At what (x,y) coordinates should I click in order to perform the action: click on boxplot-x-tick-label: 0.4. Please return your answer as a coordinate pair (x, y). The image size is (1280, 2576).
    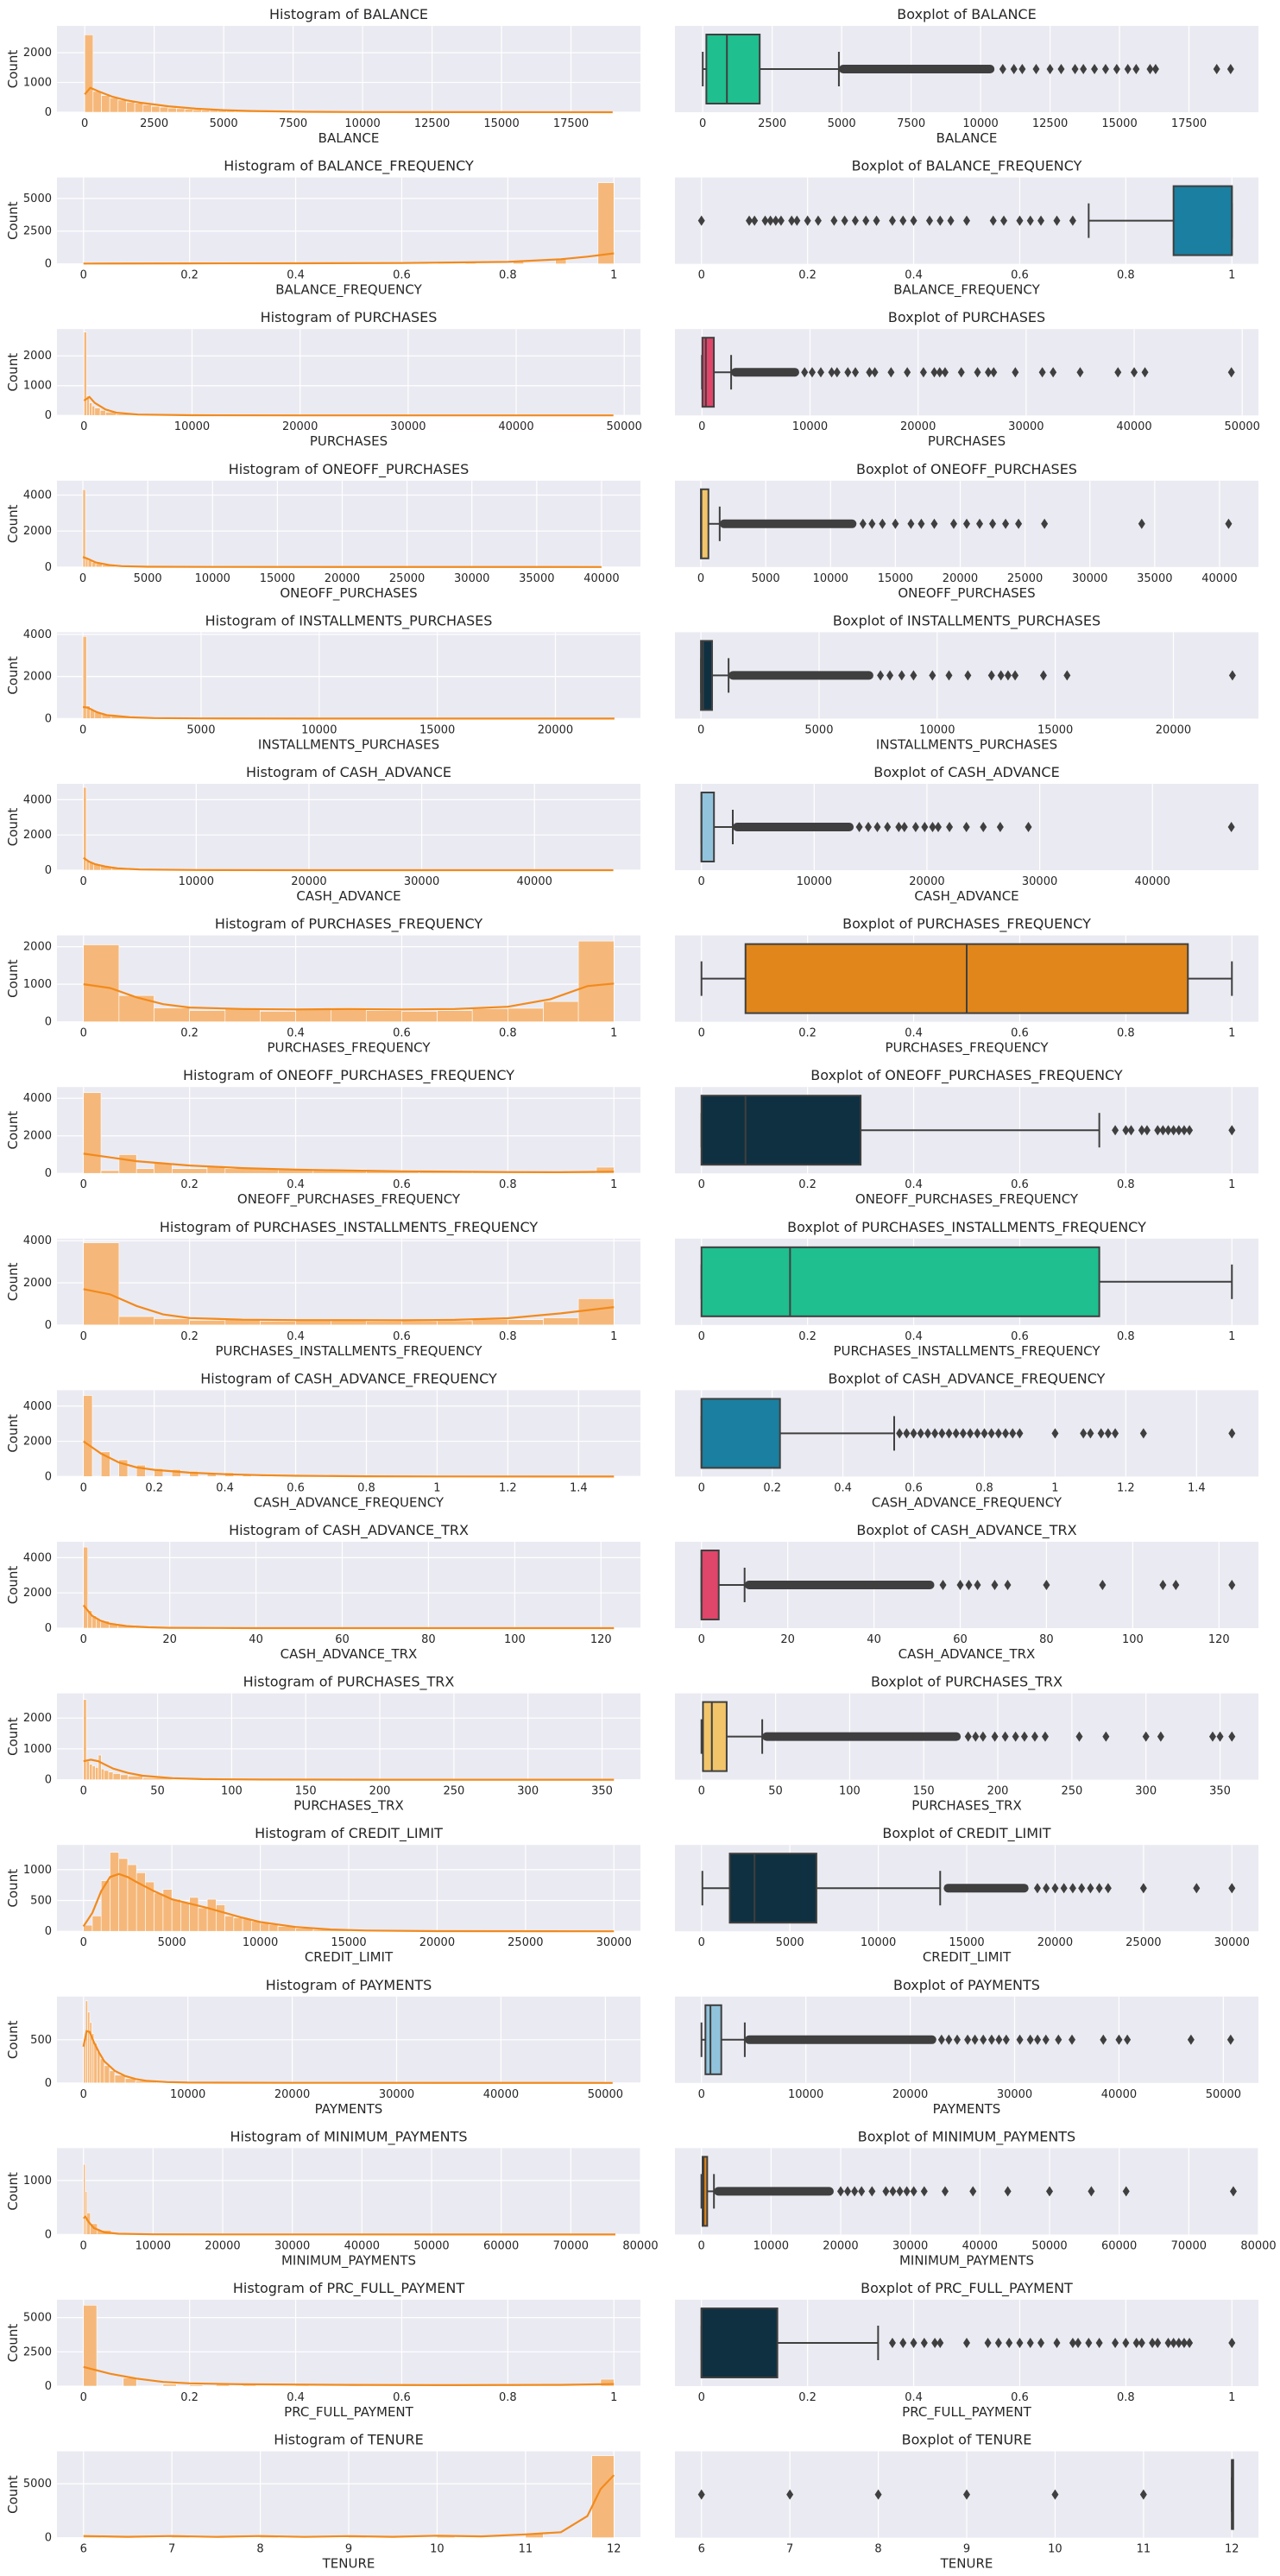
    Looking at the image, I should click on (843, 1487).